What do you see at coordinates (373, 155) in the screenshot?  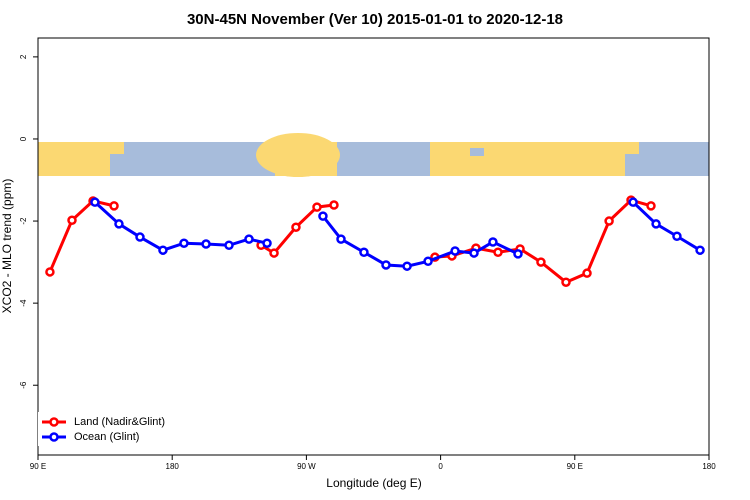 I see `map-strip` at bounding box center [373, 155].